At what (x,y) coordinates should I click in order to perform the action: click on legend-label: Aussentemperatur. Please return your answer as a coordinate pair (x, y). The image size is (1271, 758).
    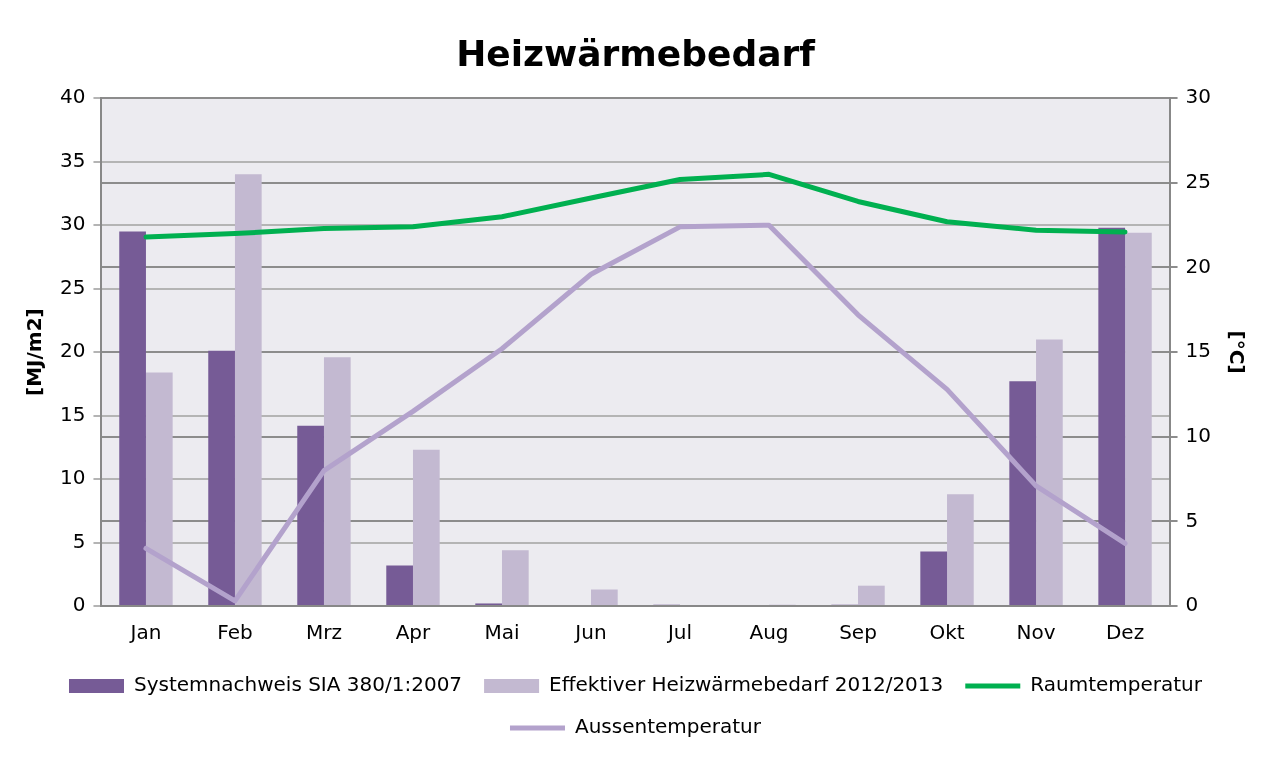
    Looking at the image, I should click on (668, 726).